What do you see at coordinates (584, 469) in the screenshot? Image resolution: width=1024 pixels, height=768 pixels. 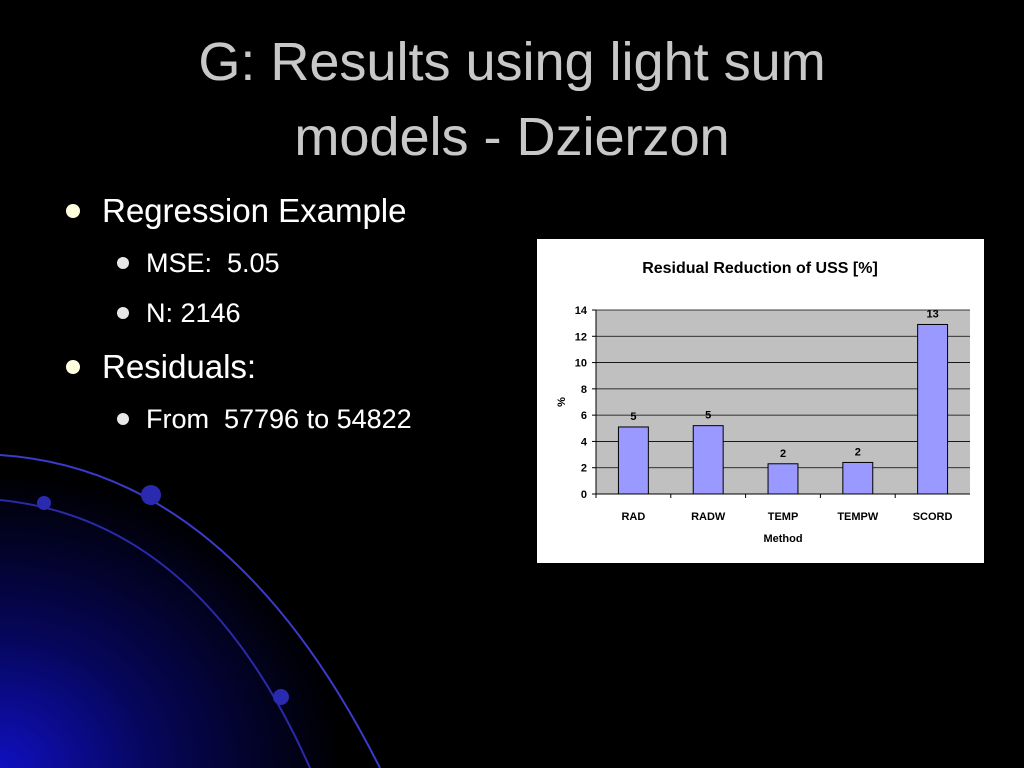 I see `y-tick-label: 2` at bounding box center [584, 469].